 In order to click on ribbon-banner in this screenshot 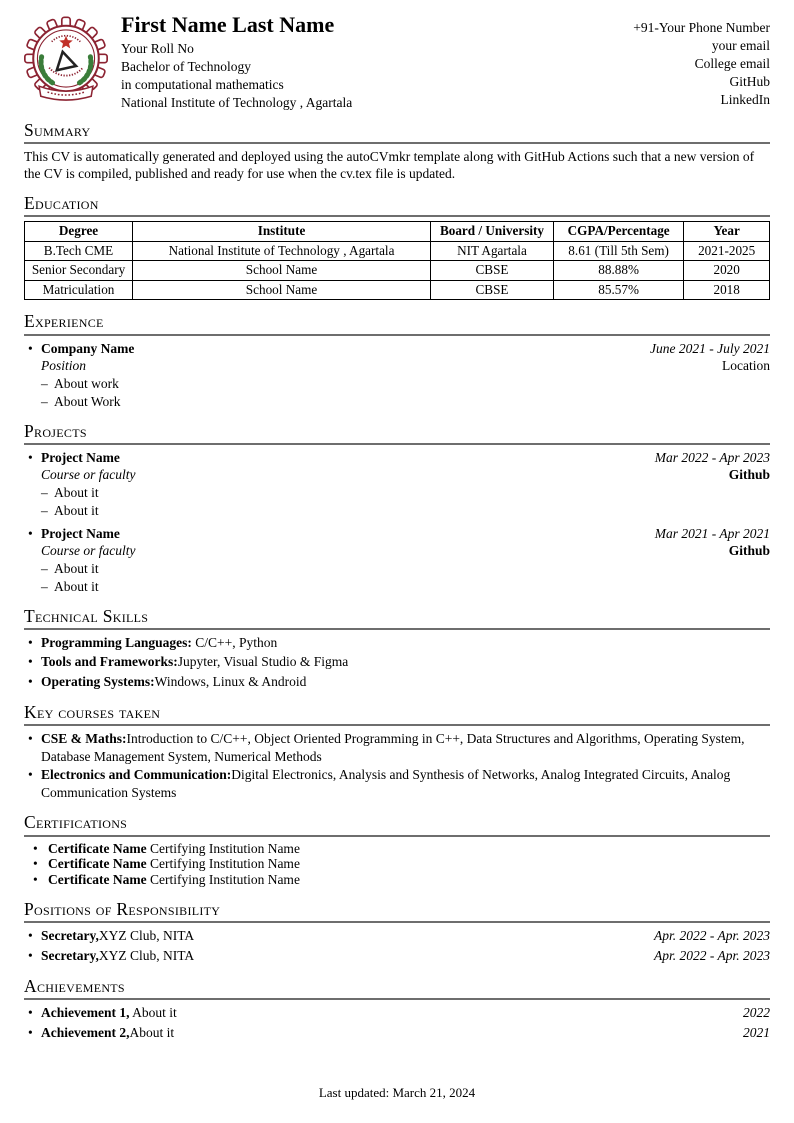, I will do `click(66, 93)`.